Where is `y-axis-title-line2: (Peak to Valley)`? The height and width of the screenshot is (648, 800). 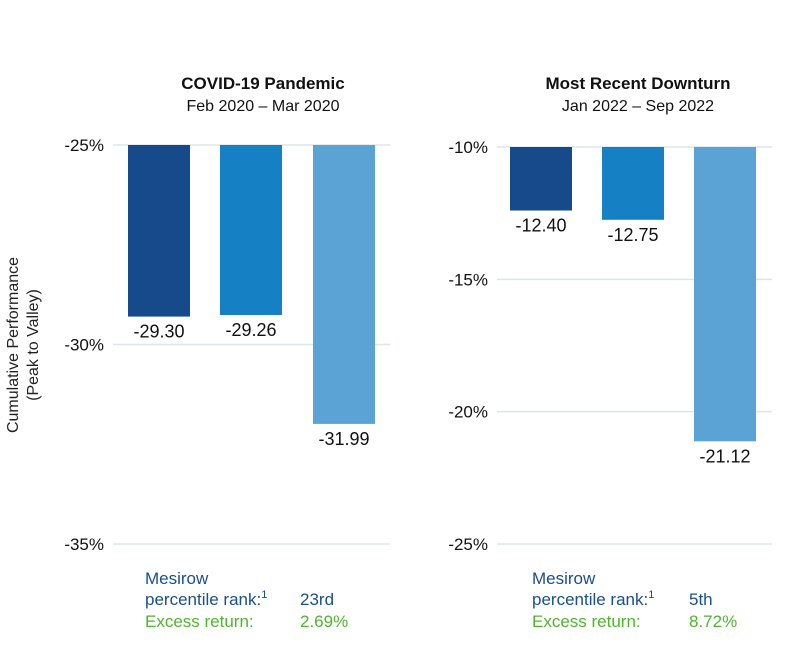
y-axis-title-line2: (Peak to Valley) is located at coordinates (33, 345).